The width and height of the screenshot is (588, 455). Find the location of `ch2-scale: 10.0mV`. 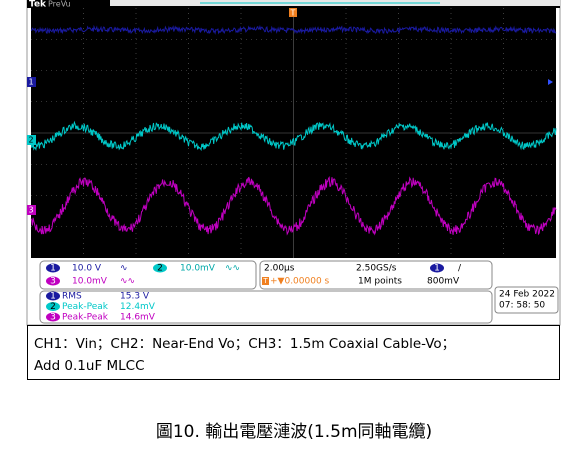

ch2-scale: 10.0mV is located at coordinates (198, 269).